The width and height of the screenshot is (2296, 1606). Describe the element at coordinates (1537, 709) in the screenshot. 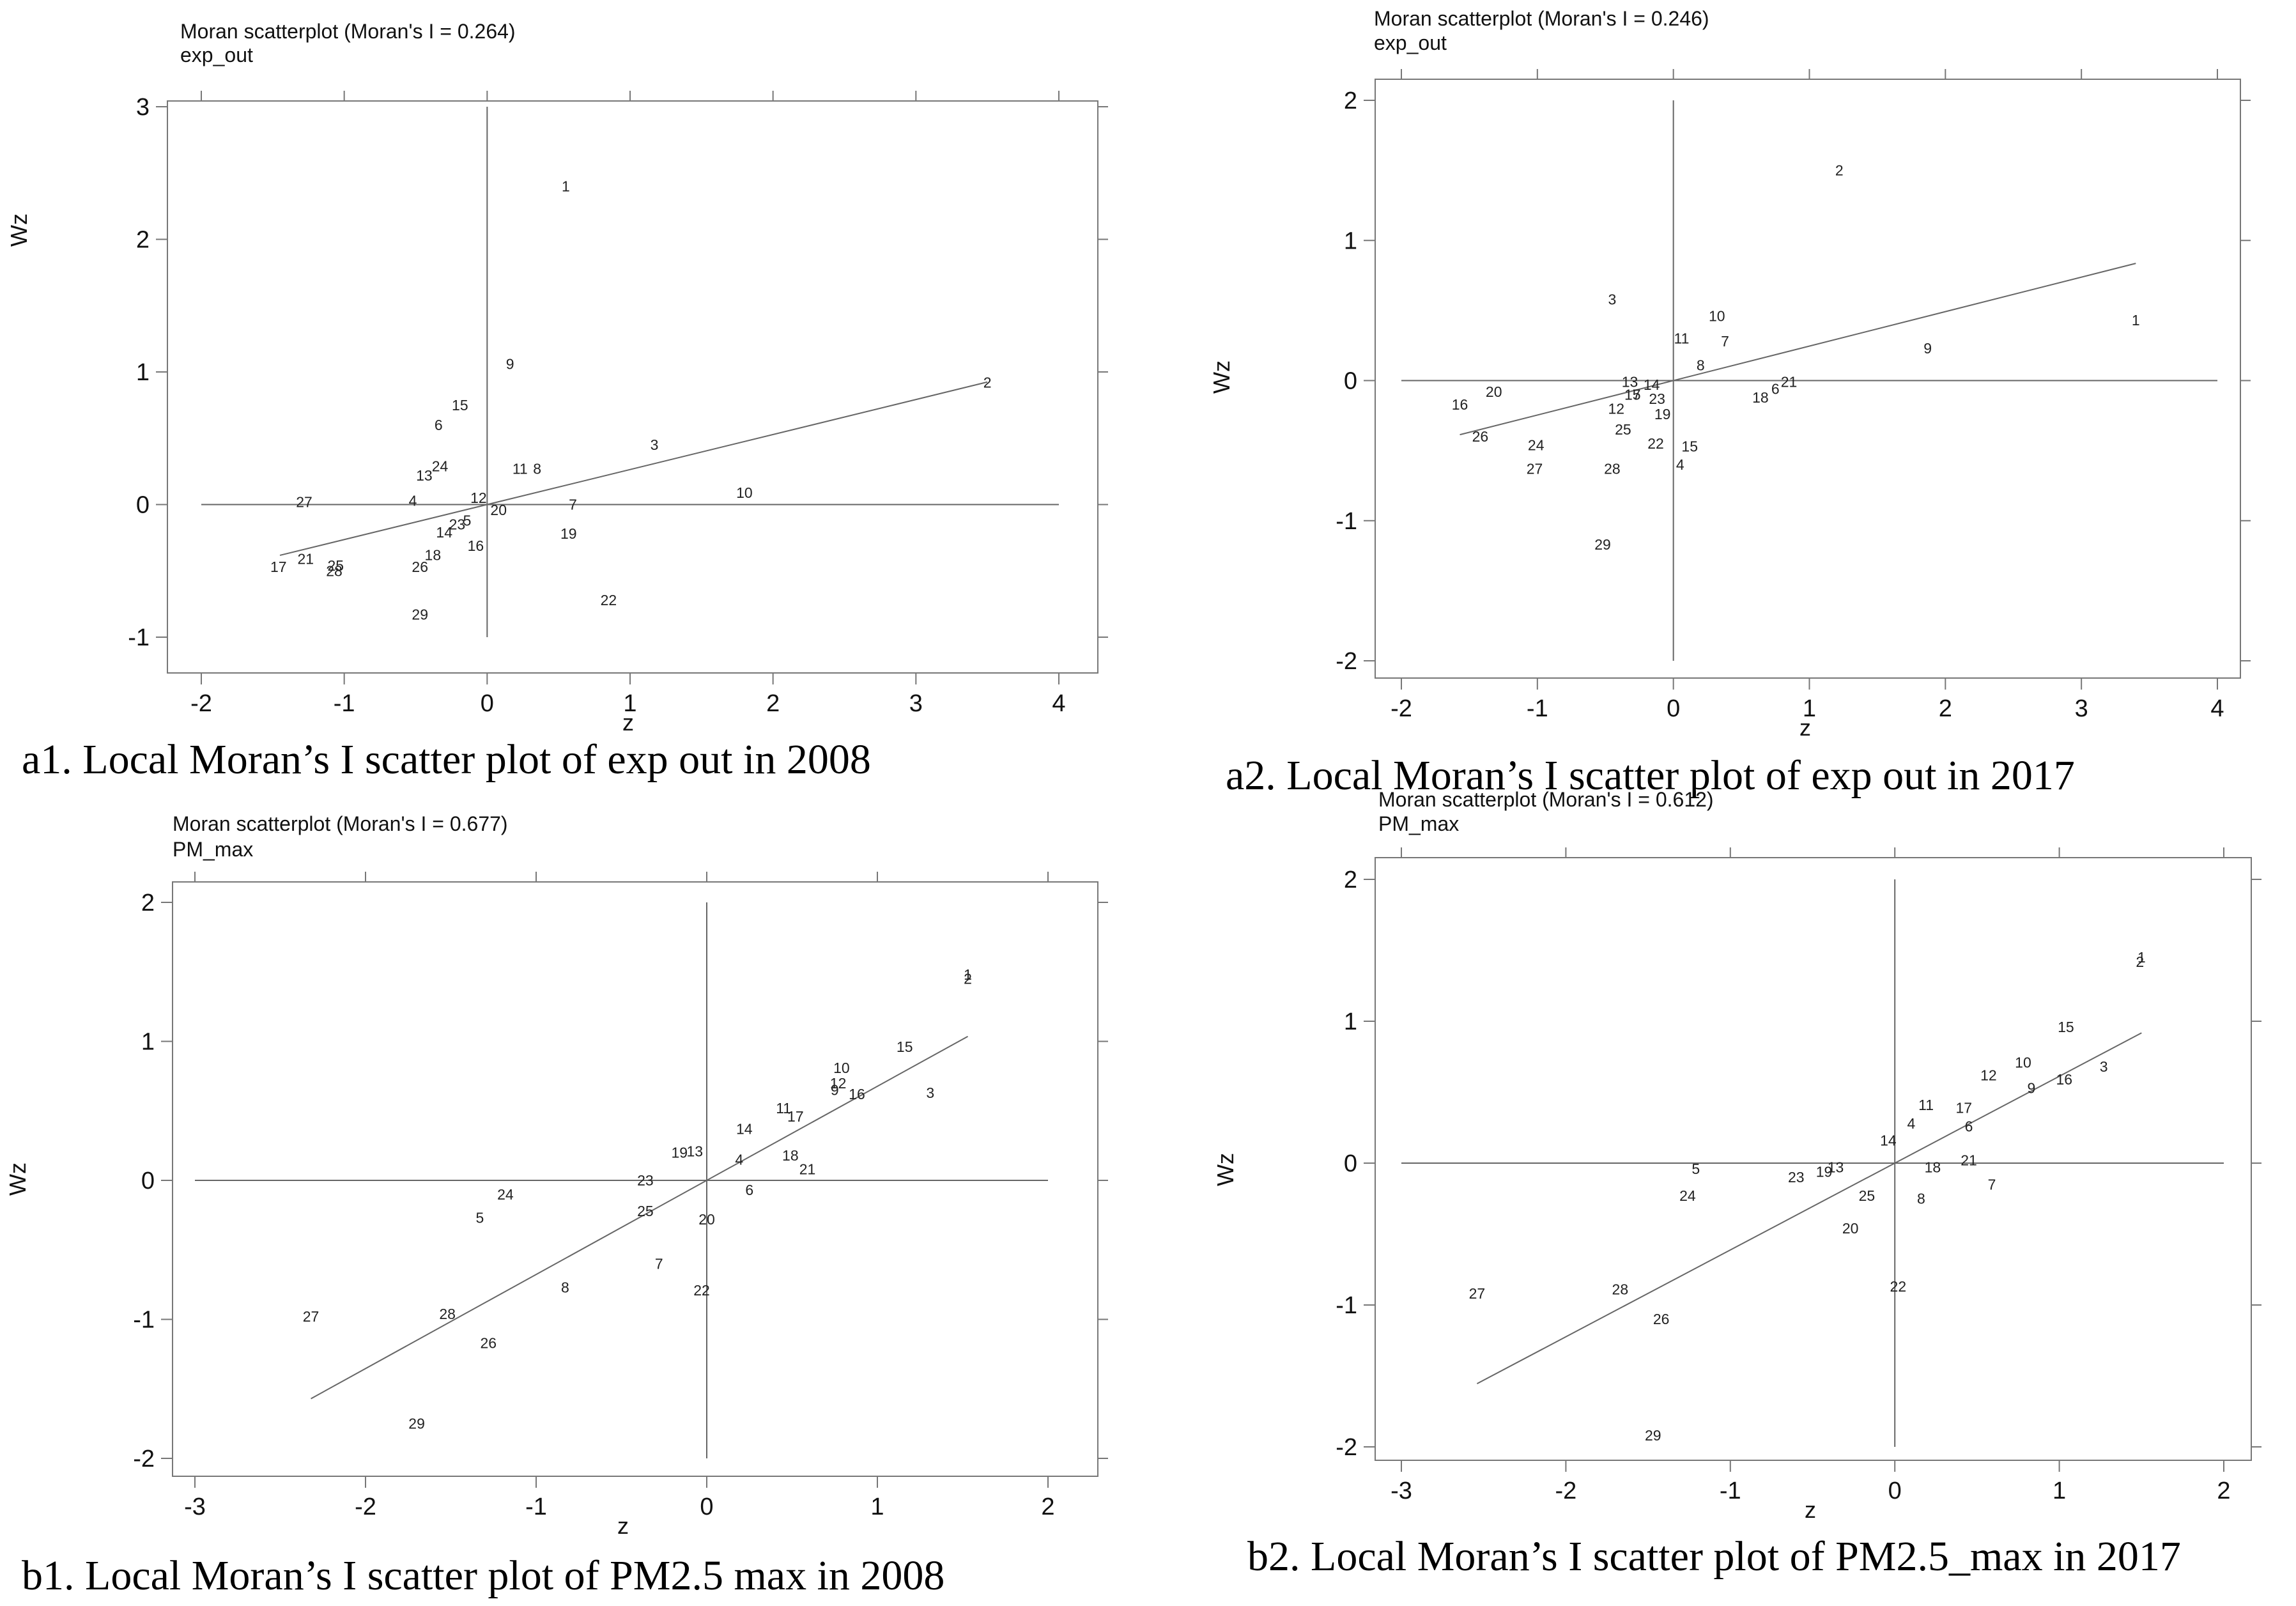

I see `chart2-xtick-label: -1` at that location.